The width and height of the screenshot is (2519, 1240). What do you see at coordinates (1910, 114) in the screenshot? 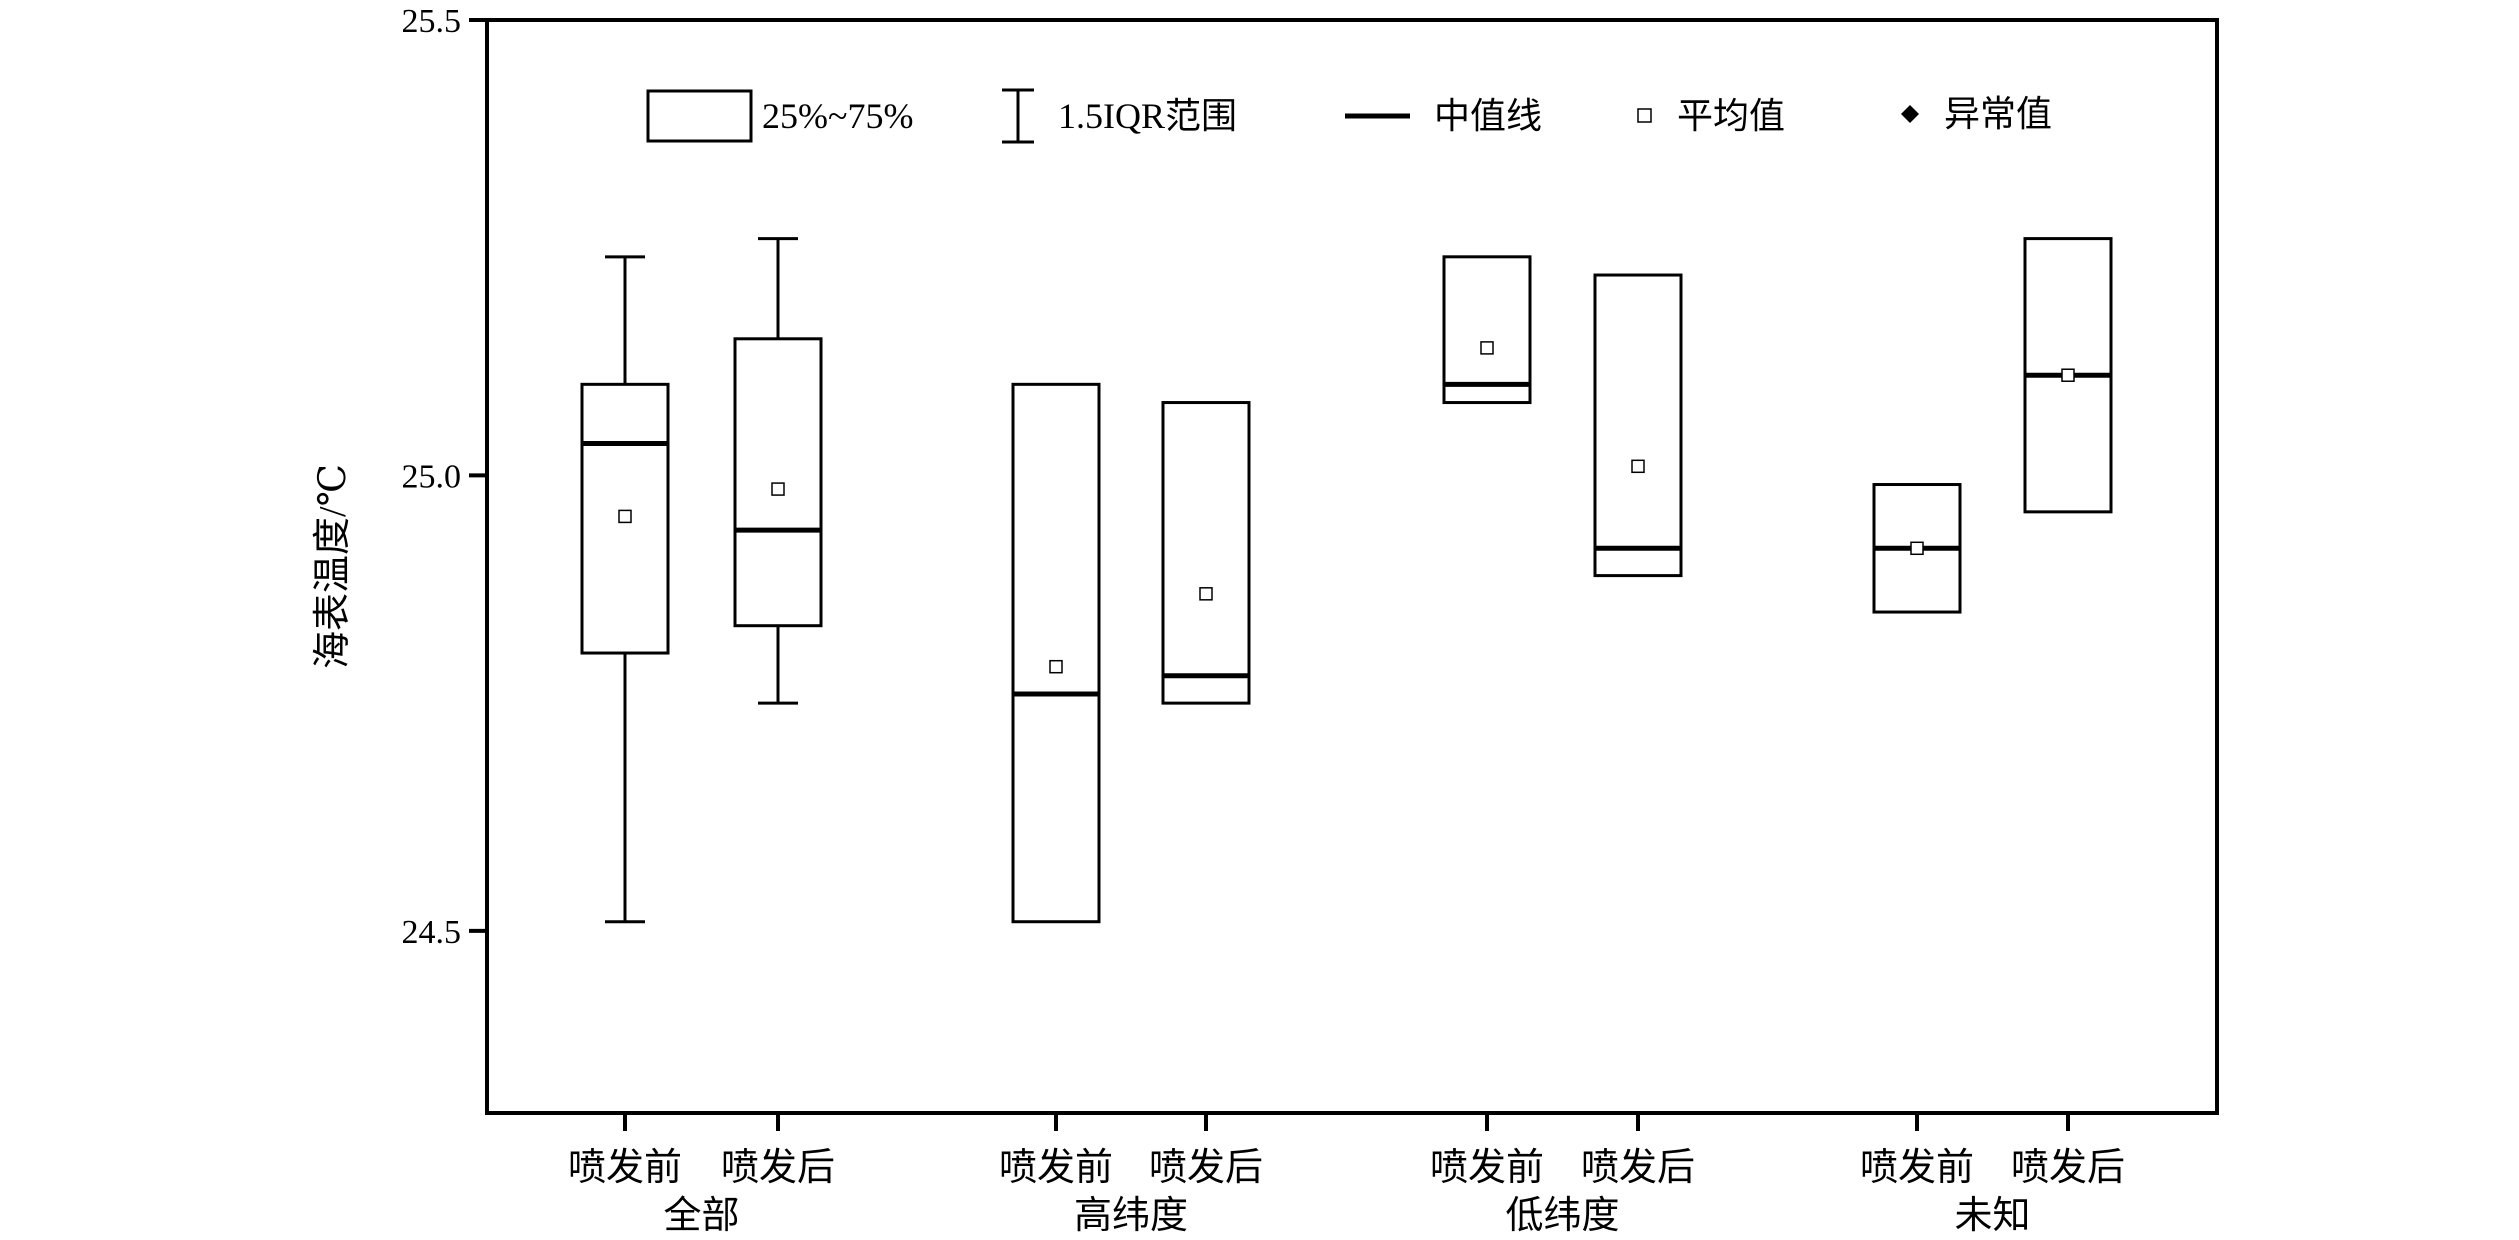
I see `legend-outlier-symbol` at bounding box center [1910, 114].